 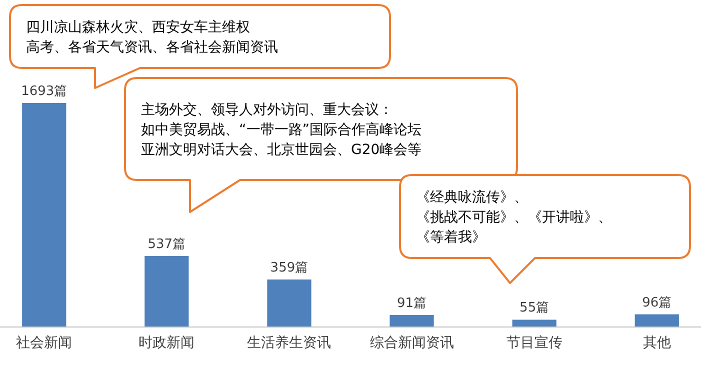 What do you see at coordinates (281, 130) in the screenshot?
I see `annotation: 如中美贸易战、“一带一路”国际合作高峰论坛` at bounding box center [281, 130].